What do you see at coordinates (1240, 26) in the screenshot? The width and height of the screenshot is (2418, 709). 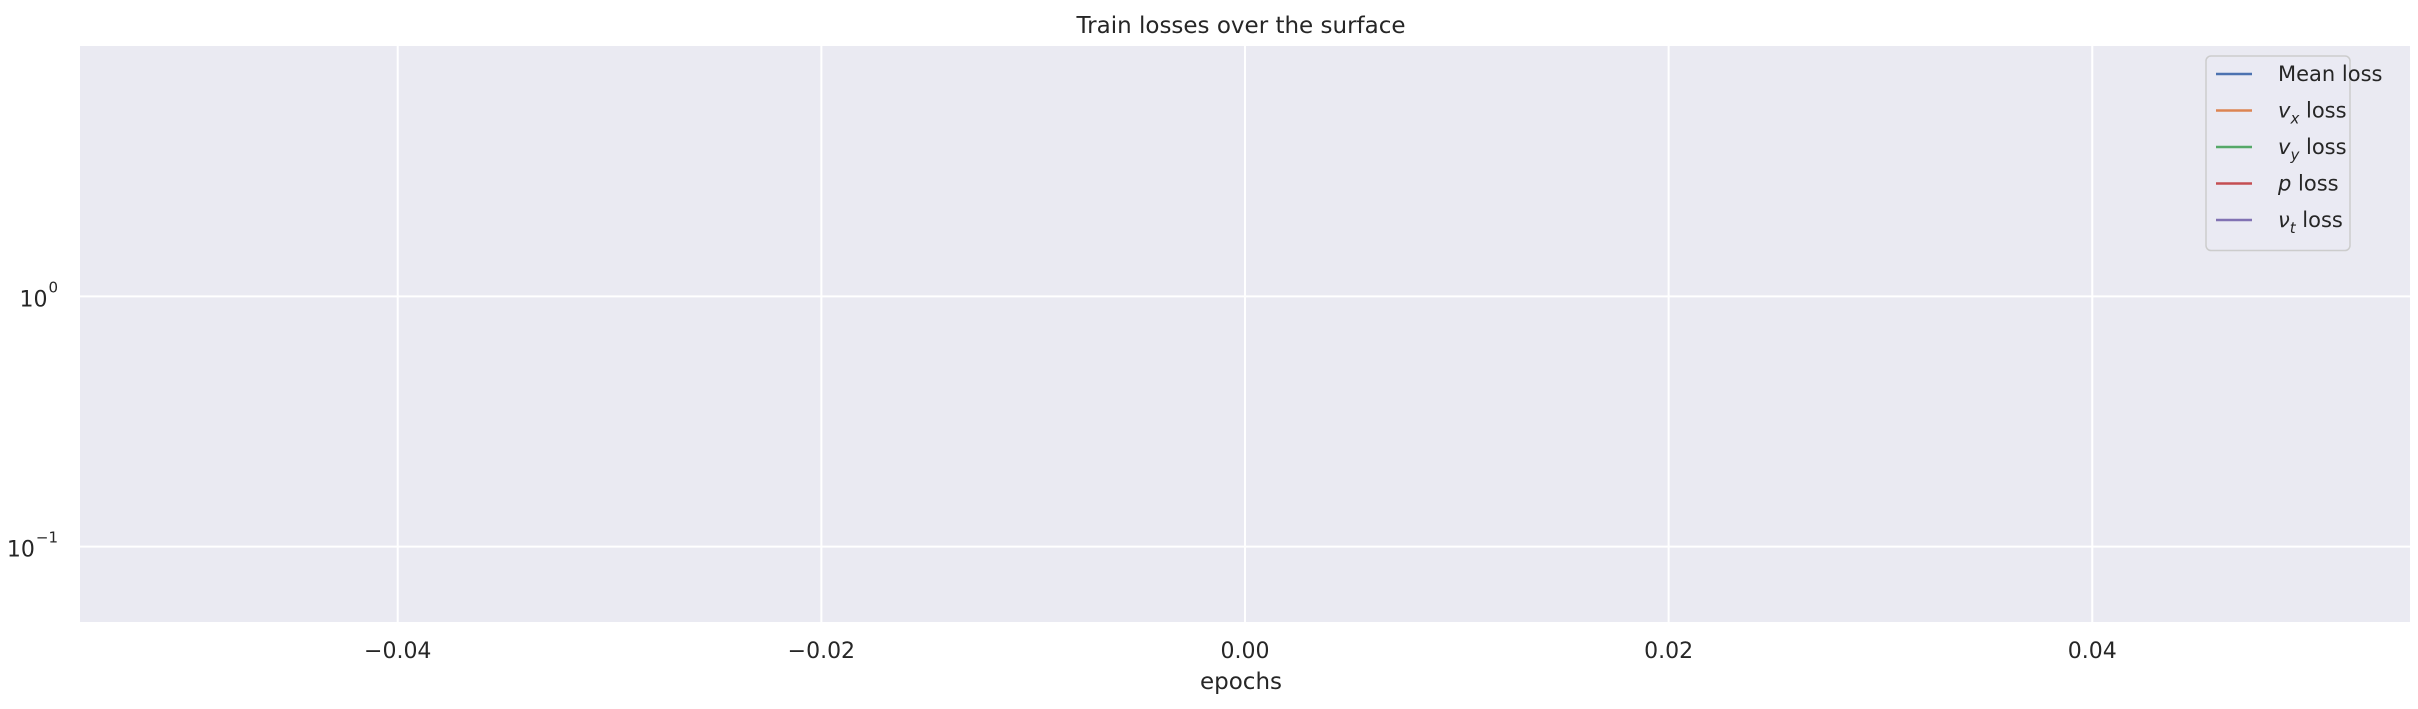 I see `chart-title: Train losses over the surface` at bounding box center [1240, 26].